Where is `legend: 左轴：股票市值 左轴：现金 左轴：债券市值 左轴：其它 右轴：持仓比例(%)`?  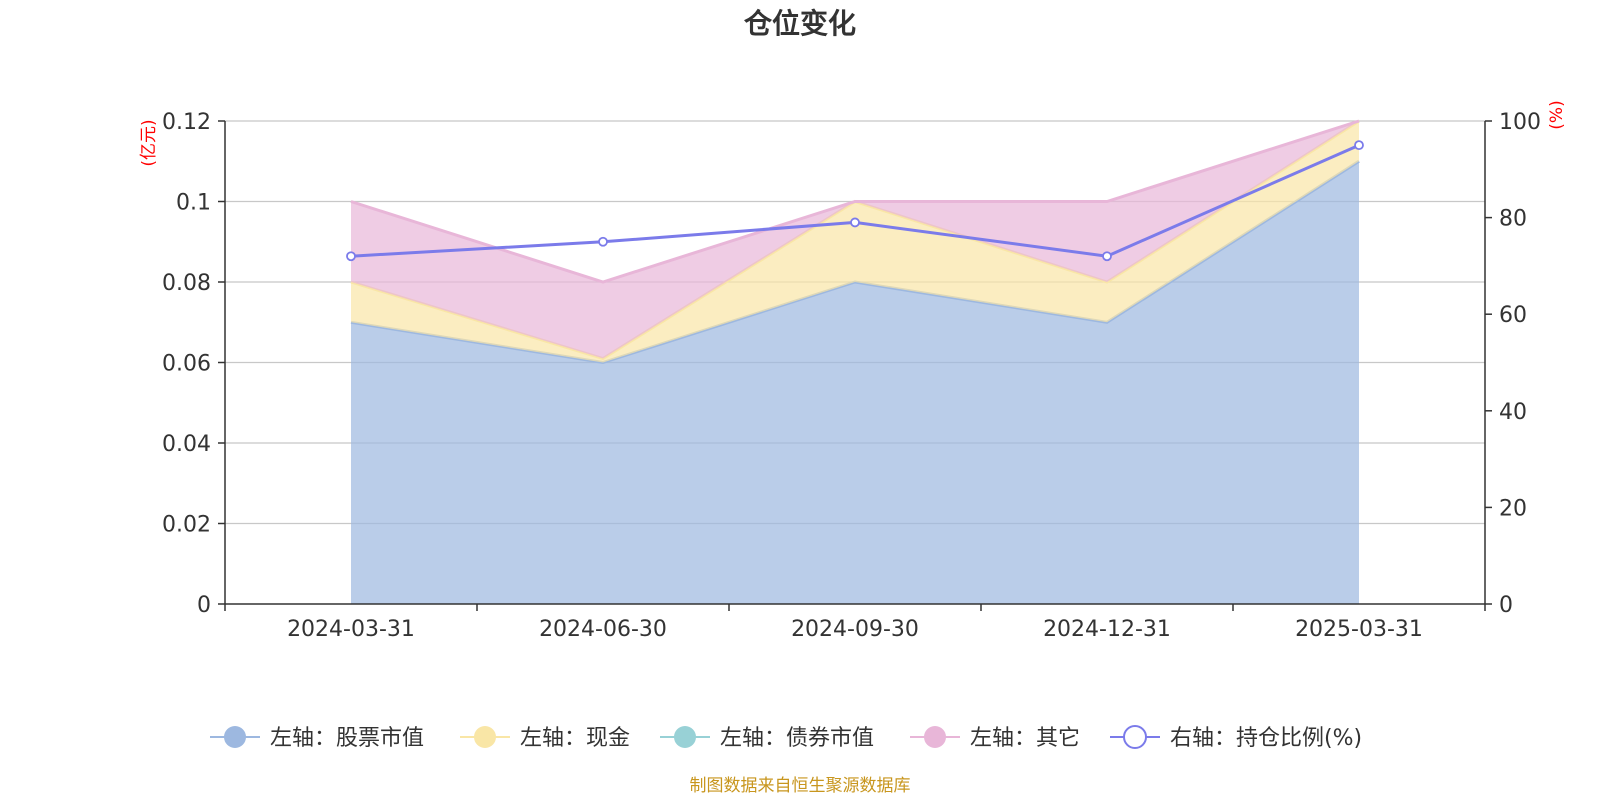
legend: 左轴：股票市值 左轴：现金 左轴：债券市值 左轴：其它 右轴：持仓比例(%) is located at coordinates (786, 738).